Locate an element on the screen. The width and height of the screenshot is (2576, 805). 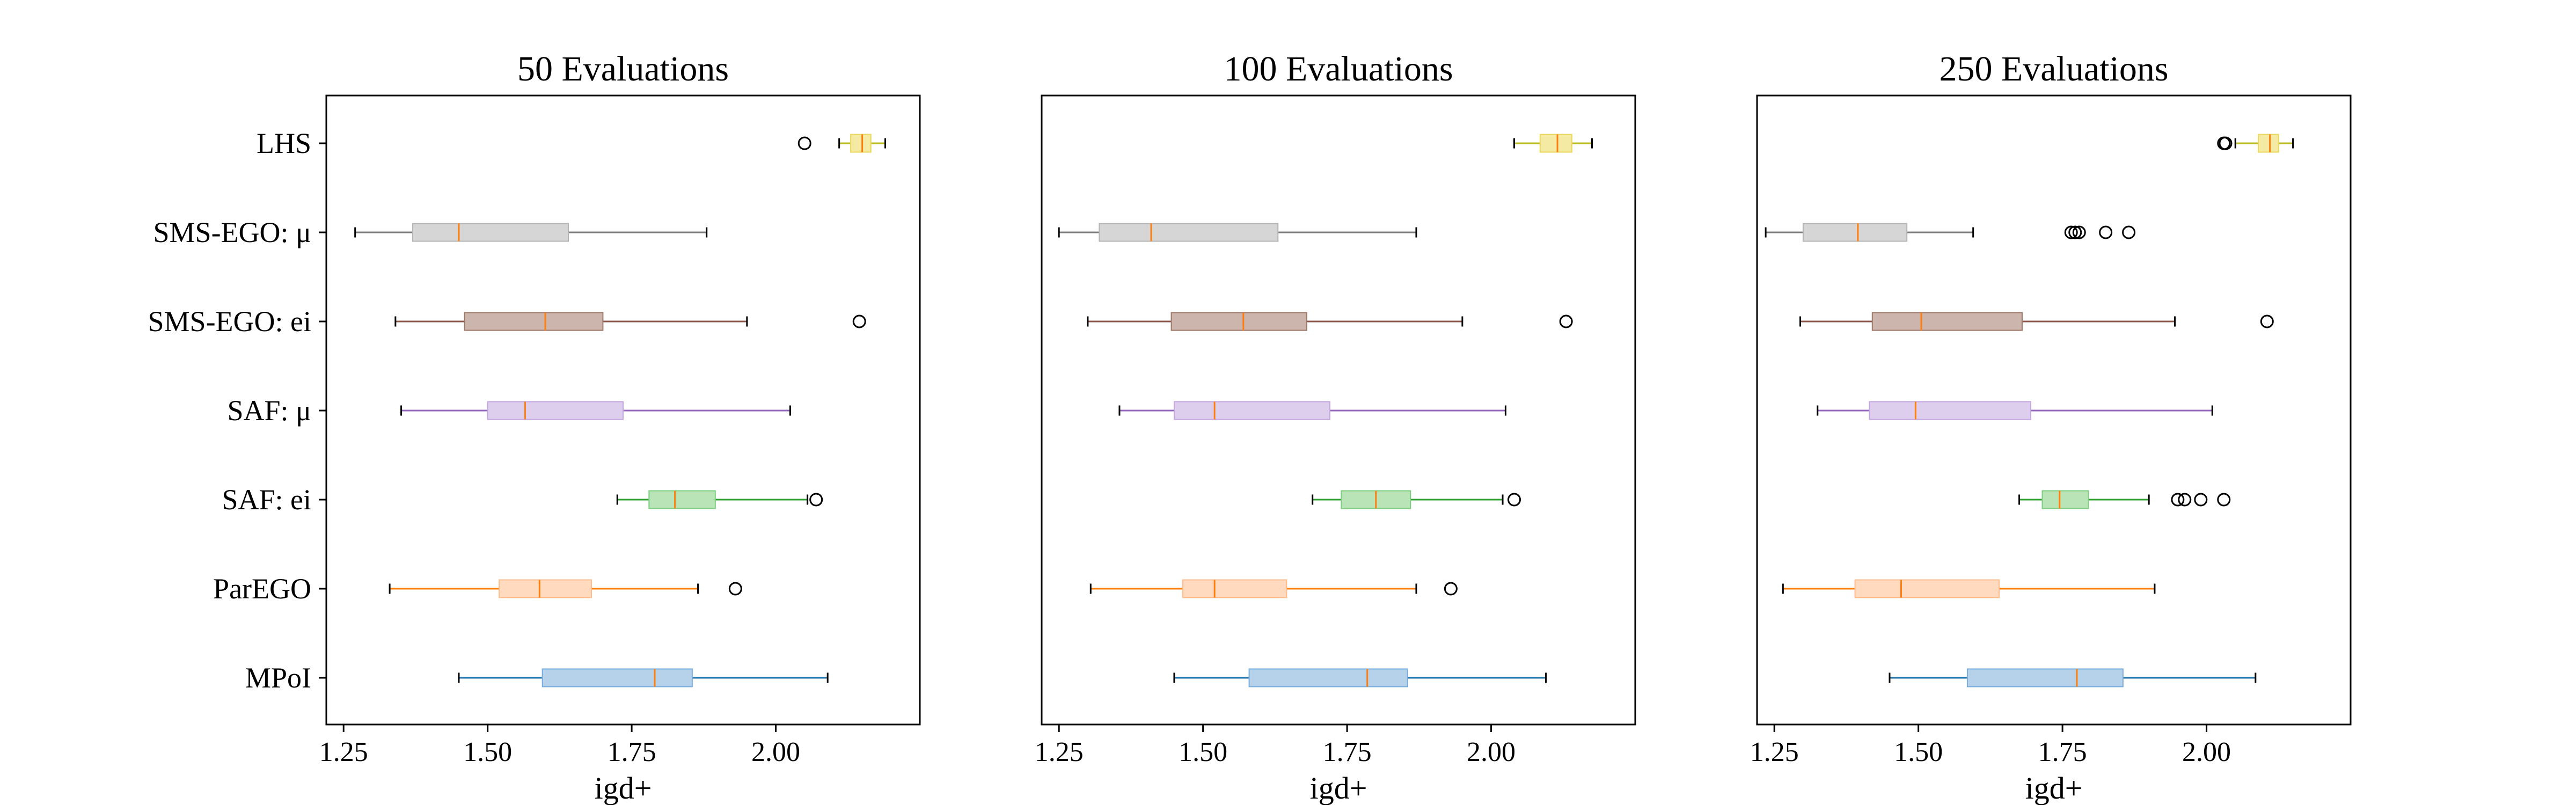
panel-title: 50 Evaluations is located at coordinates (623, 69).